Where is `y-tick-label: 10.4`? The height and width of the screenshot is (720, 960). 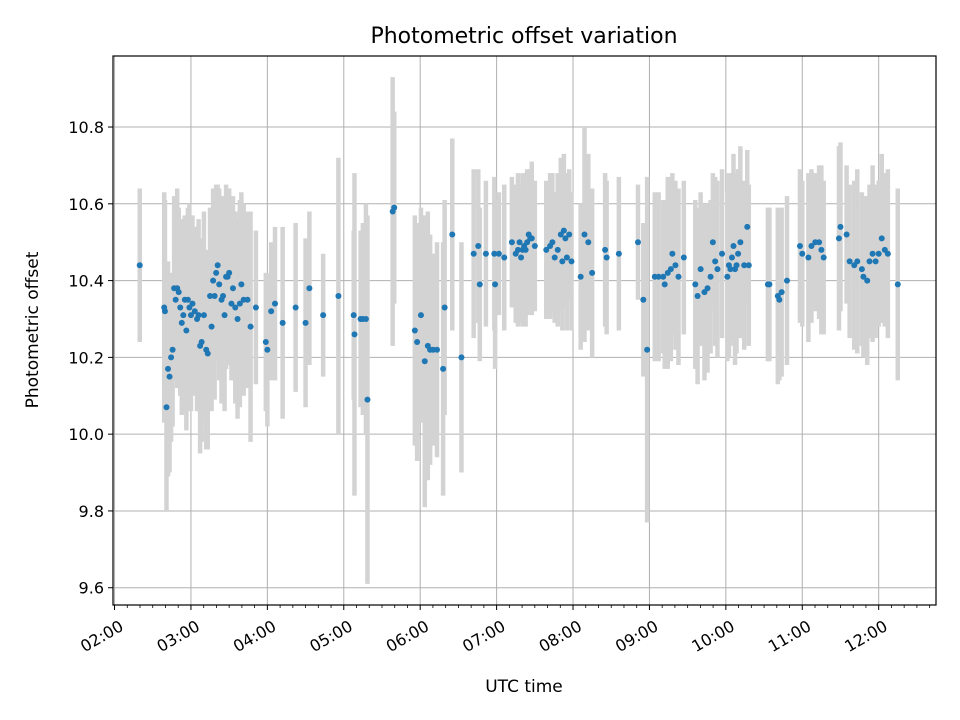
y-tick-label: 10.4 is located at coordinates (86, 281).